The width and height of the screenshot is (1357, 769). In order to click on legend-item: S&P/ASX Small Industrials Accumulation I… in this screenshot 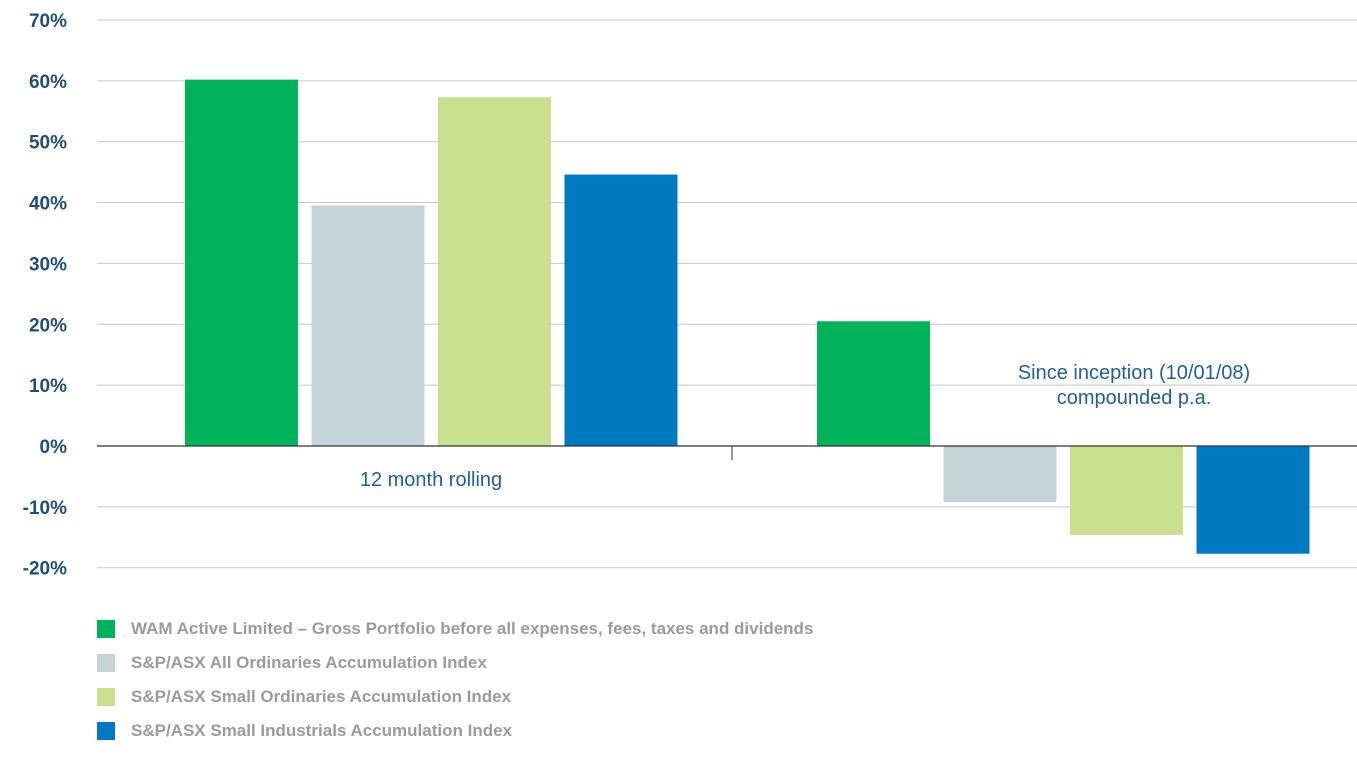, I will do `click(455, 731)`.